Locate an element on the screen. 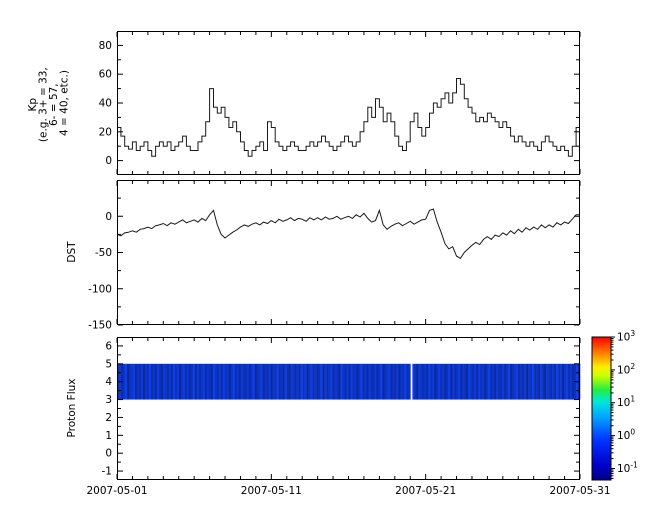 The image size is (665, 523). colorbar-ticks is located at coordinates (613, 407).